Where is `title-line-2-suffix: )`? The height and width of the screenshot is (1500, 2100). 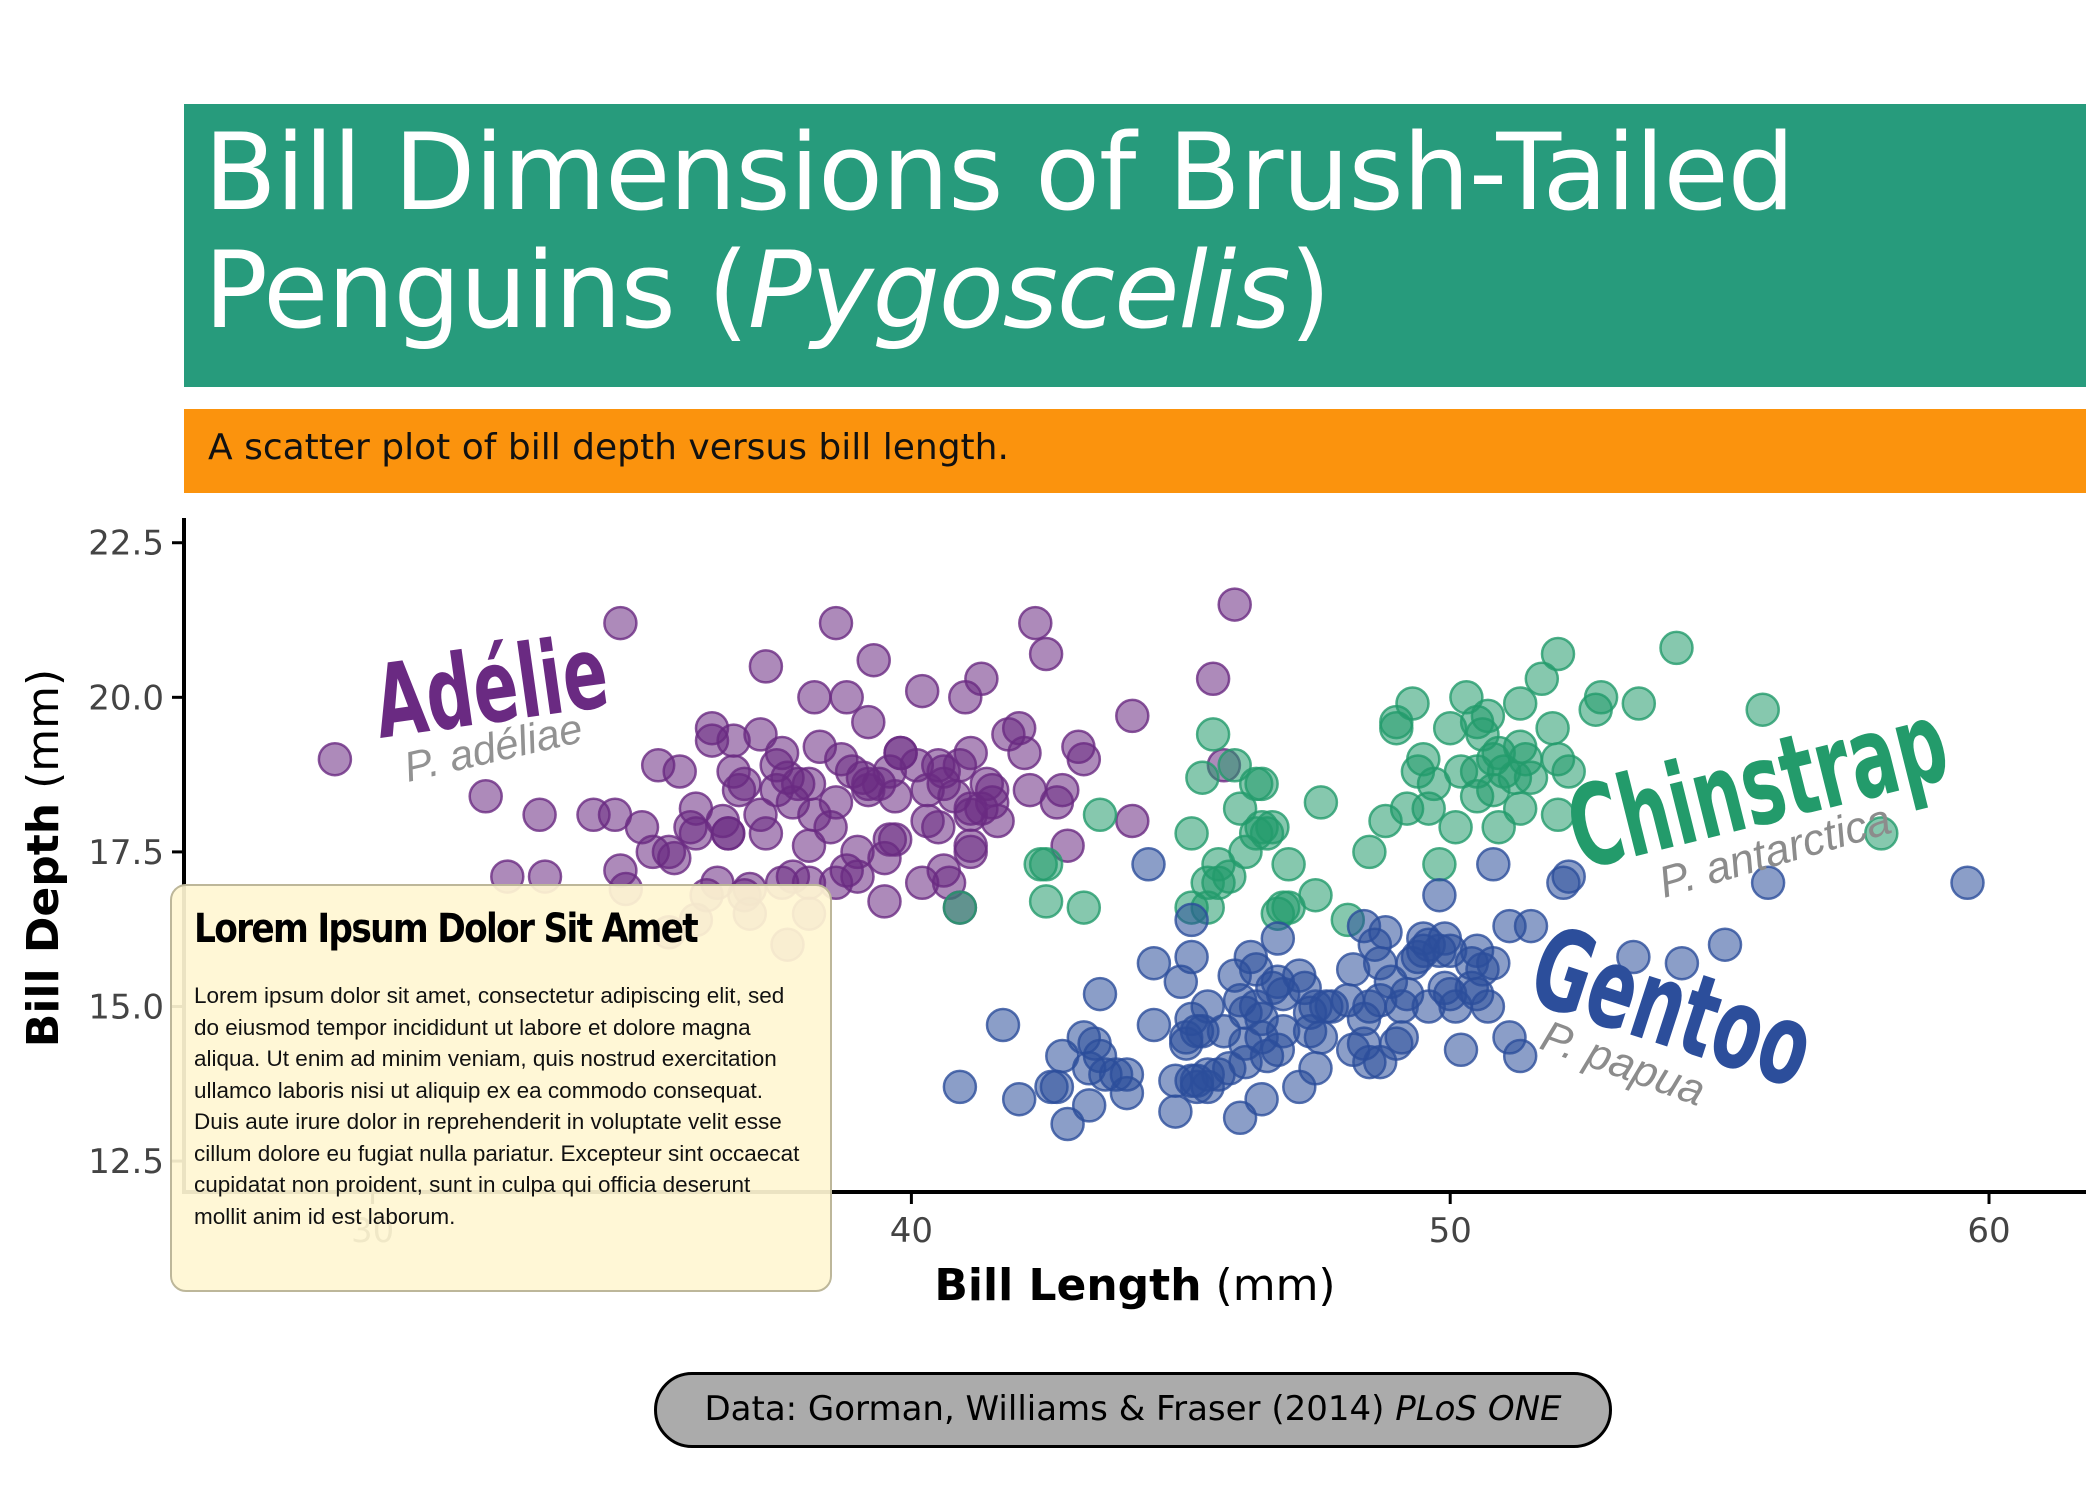 title-line-2-suffix: ) is located at coordinates (1310, 290).